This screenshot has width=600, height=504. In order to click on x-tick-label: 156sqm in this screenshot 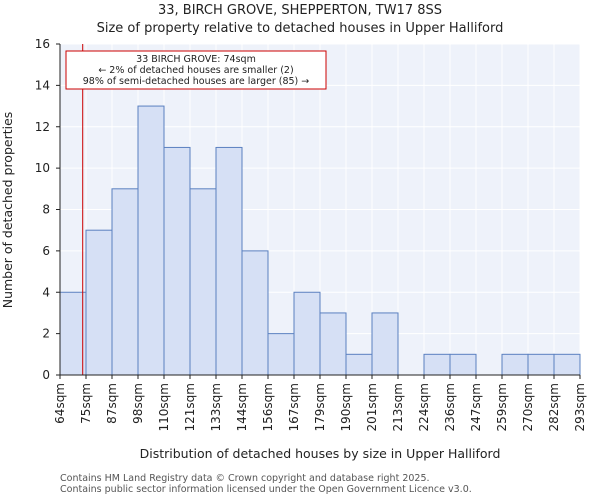, I will do `click(268, 407)`.